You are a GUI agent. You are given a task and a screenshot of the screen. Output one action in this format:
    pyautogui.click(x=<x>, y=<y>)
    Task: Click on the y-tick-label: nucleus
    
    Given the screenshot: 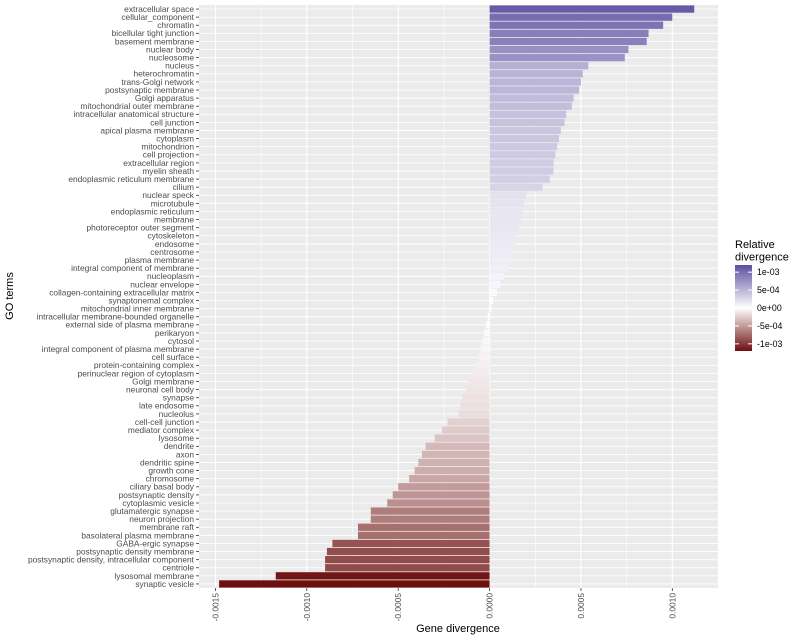 What is the action you would take?
    pyautogui.click(x=179, y=66)
    